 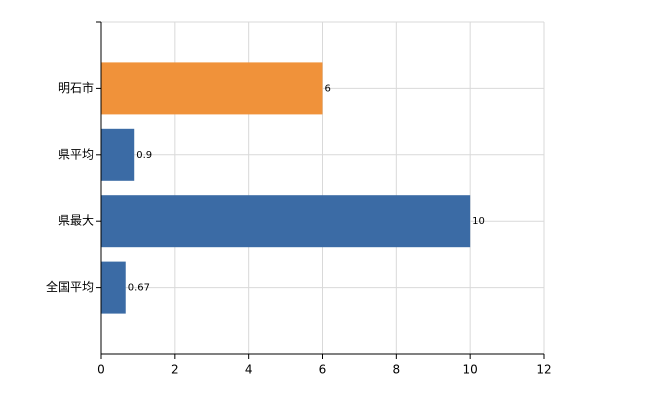 What do you see at coordinates (543, 370) in the screenshot?
I see `x-tick-label: 12` at bounding box center [543, 370].